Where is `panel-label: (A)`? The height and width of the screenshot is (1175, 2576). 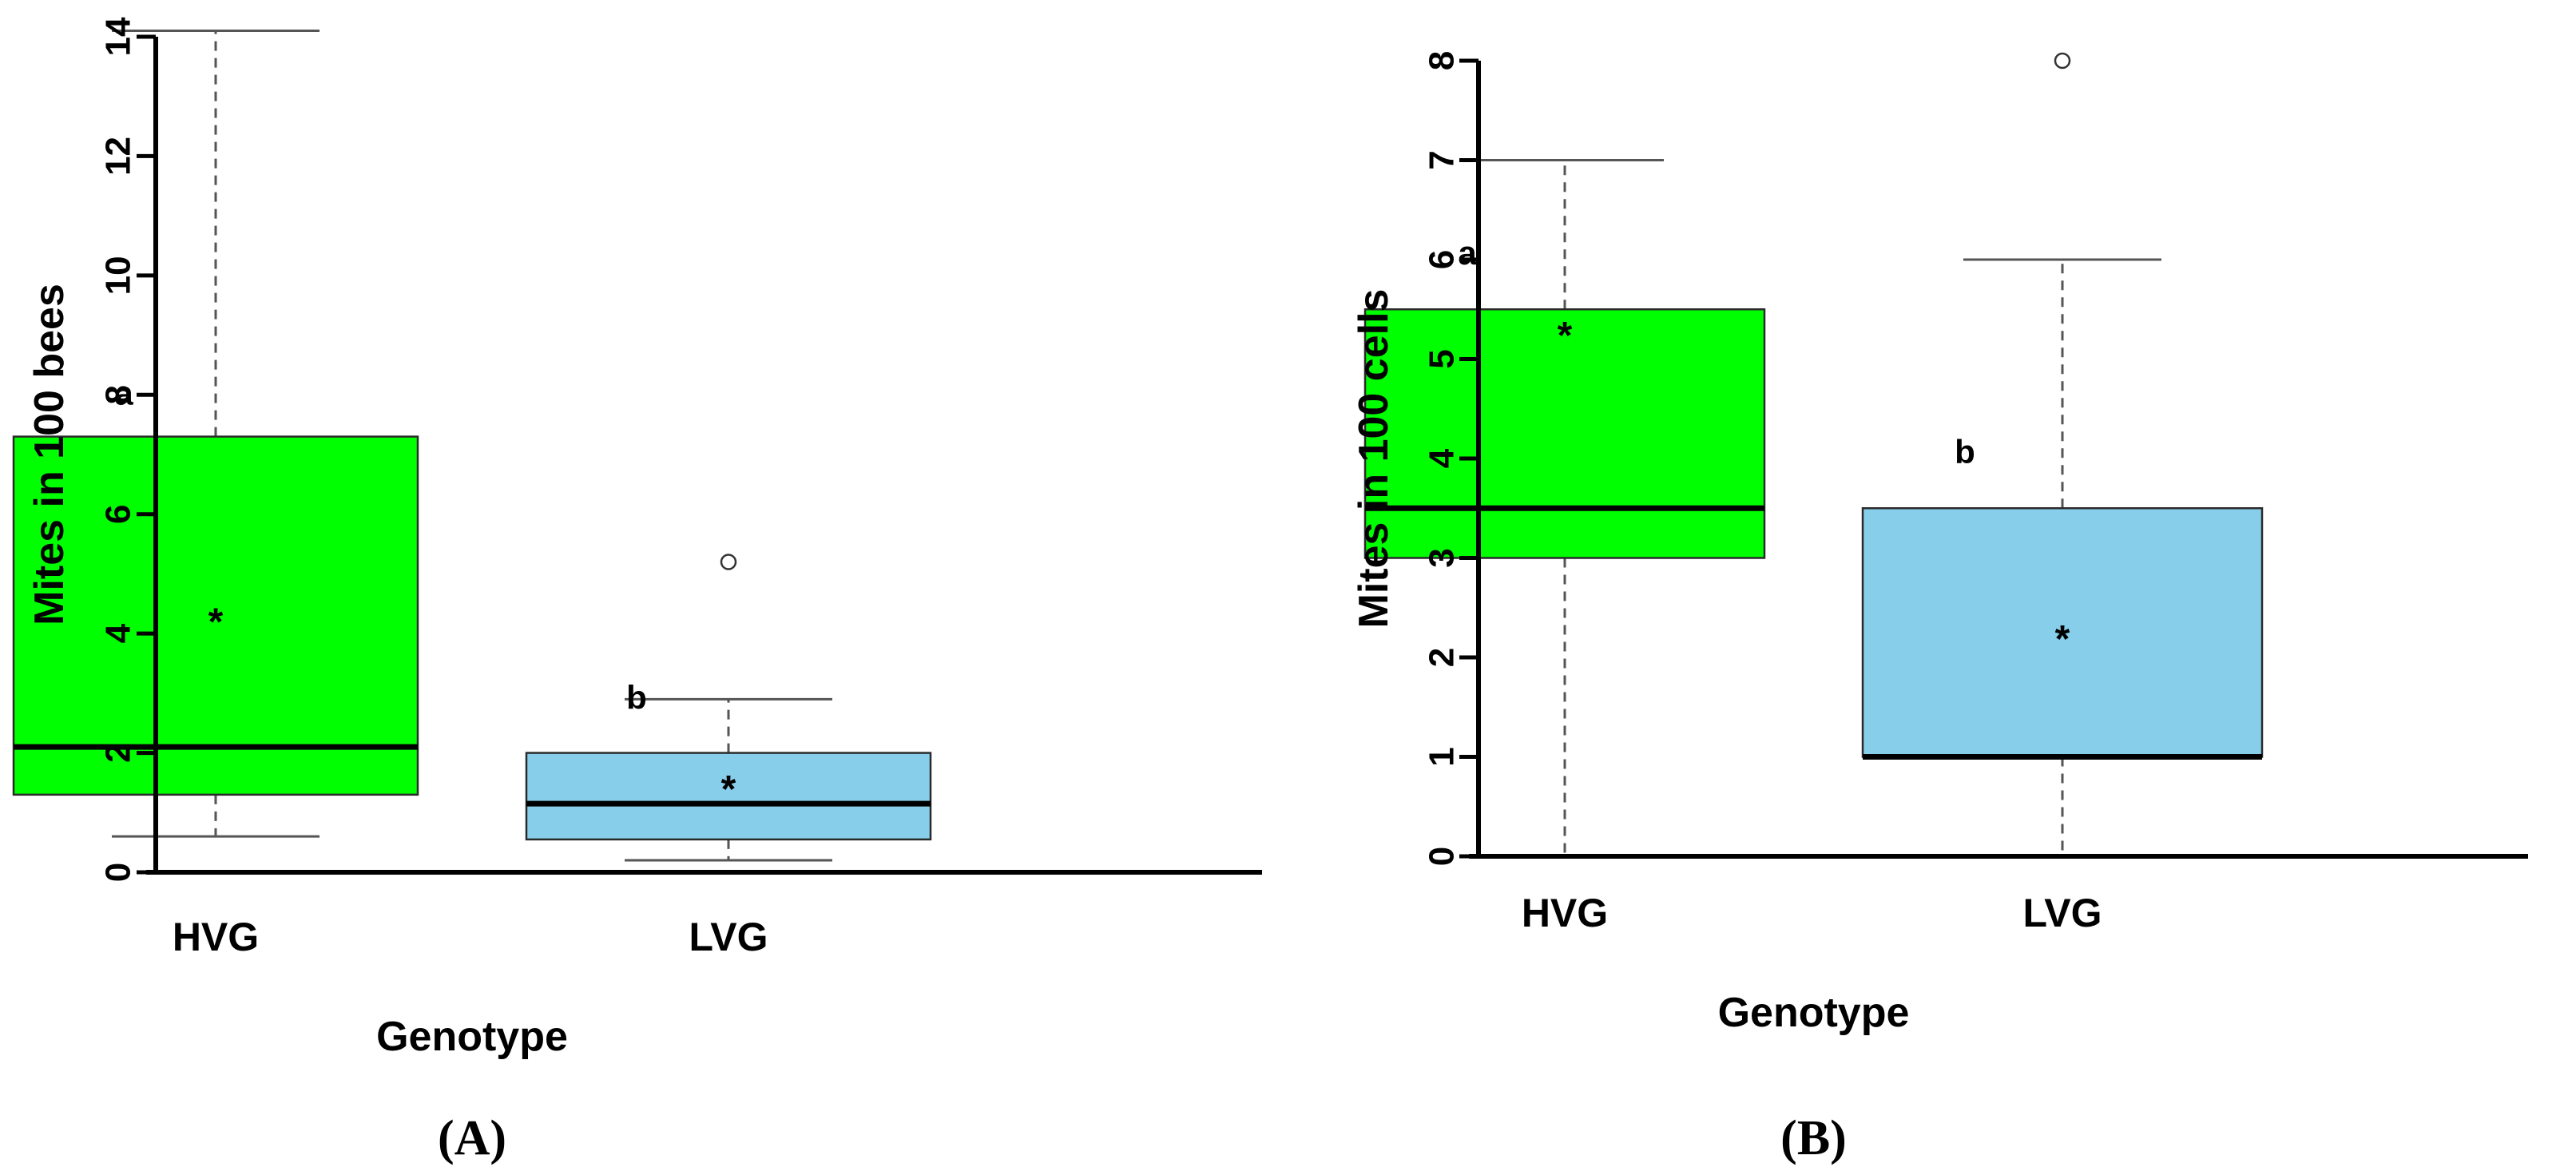 panel-label: (A) is located at coordinates (472, 1138).